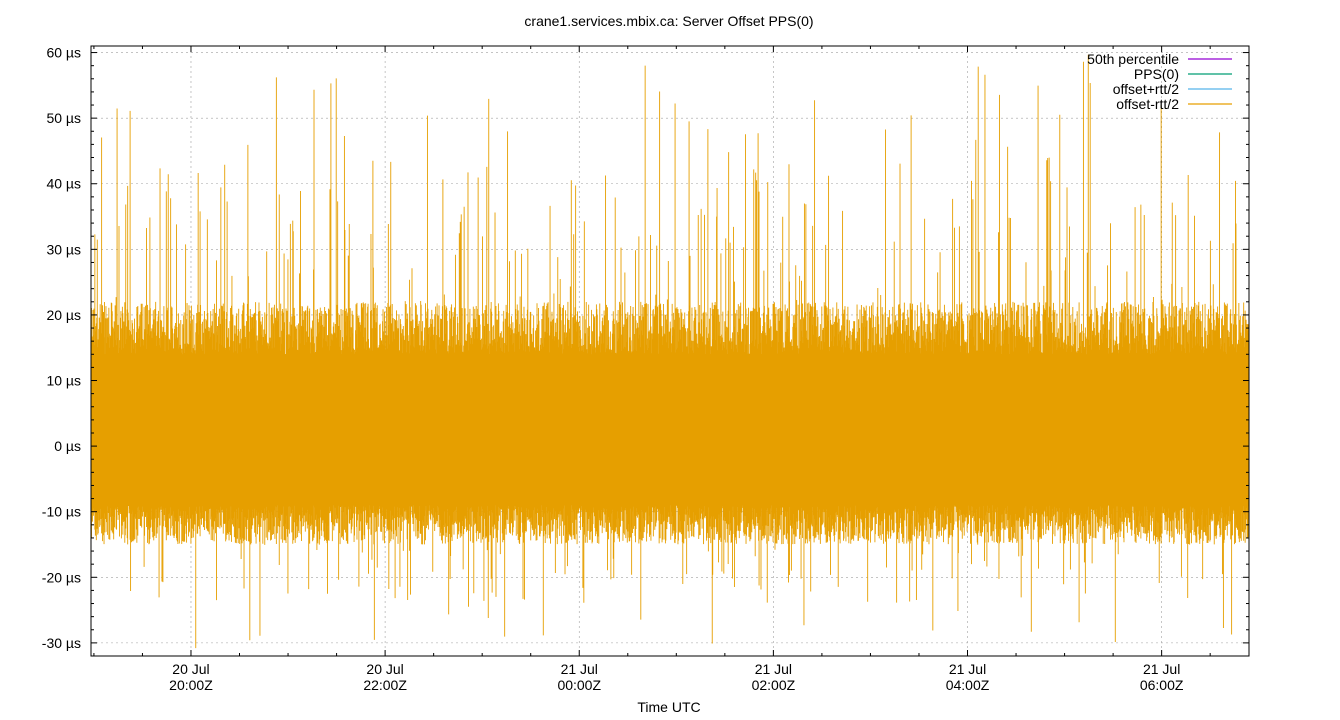  What do you see at coordinates (63, 184) in the screenshot?
I see `y-tick-label: 40 µs` at bounding box center [63, 184].